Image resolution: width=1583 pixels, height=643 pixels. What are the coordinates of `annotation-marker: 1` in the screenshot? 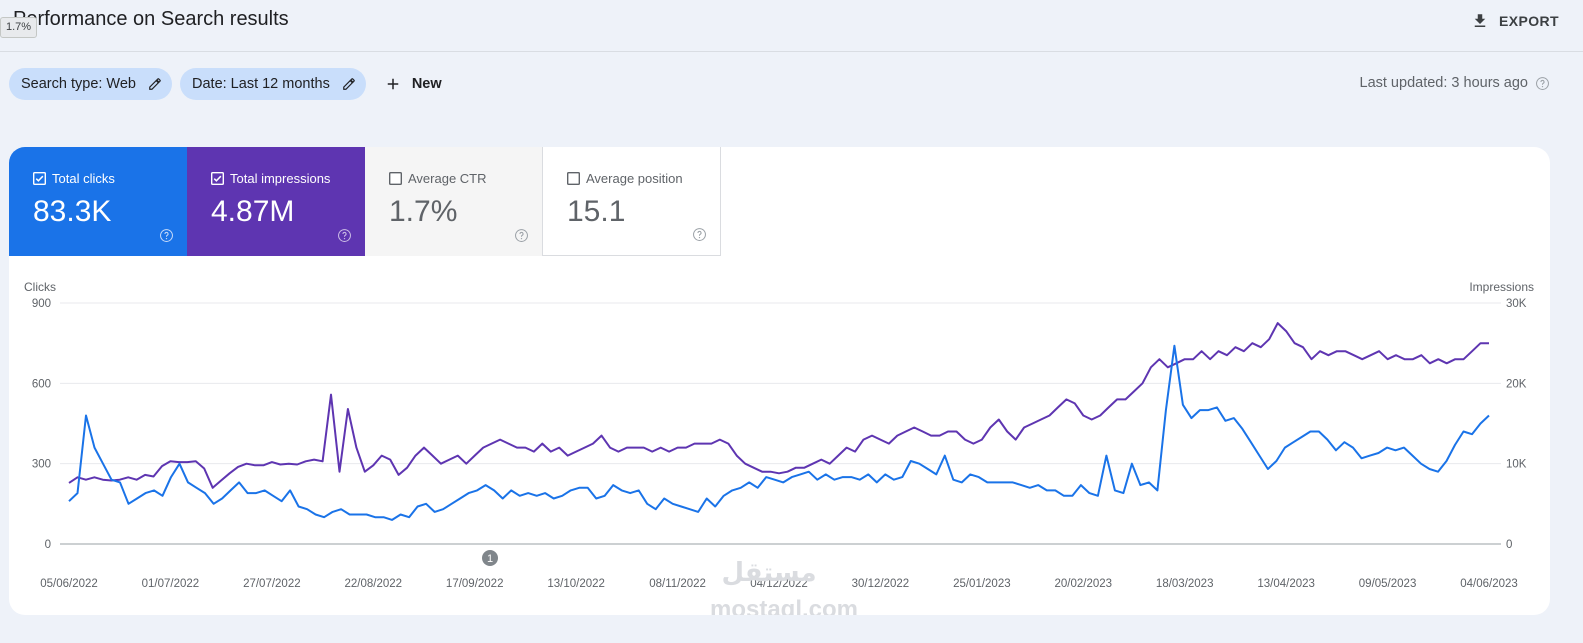 It's located at (490, 558).